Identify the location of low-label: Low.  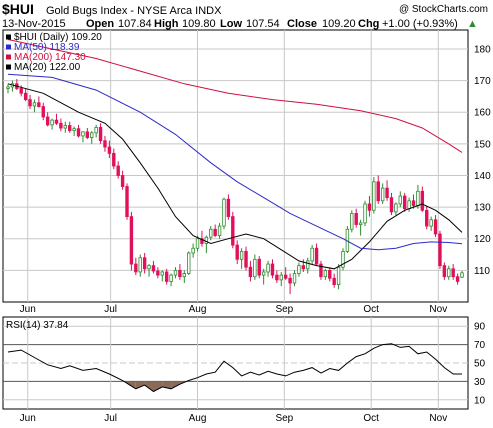
(231, 24).